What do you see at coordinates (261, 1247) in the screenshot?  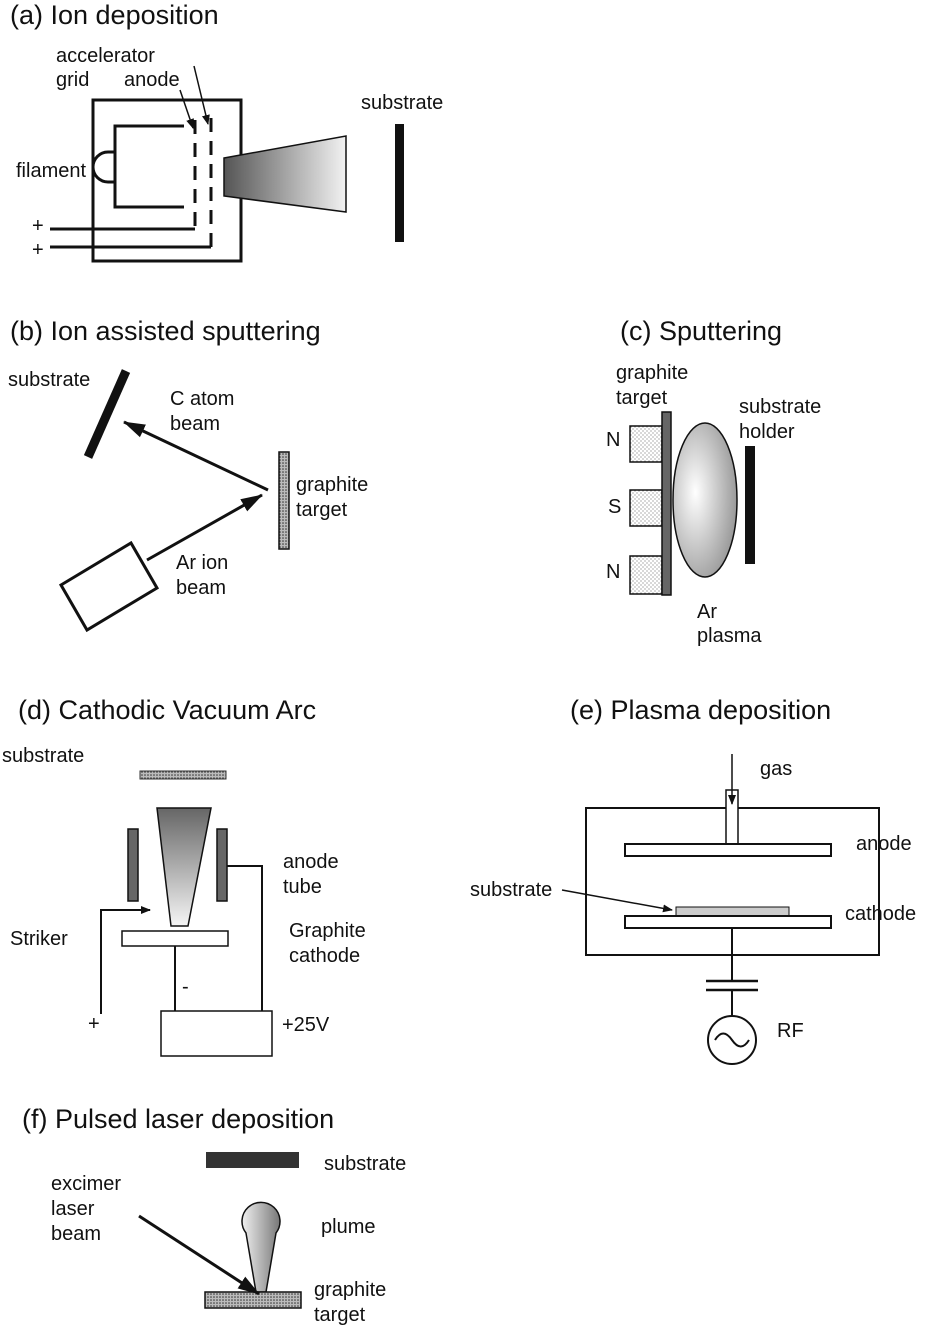 I see `plasma-plume` at bounding box center [261, 1247].